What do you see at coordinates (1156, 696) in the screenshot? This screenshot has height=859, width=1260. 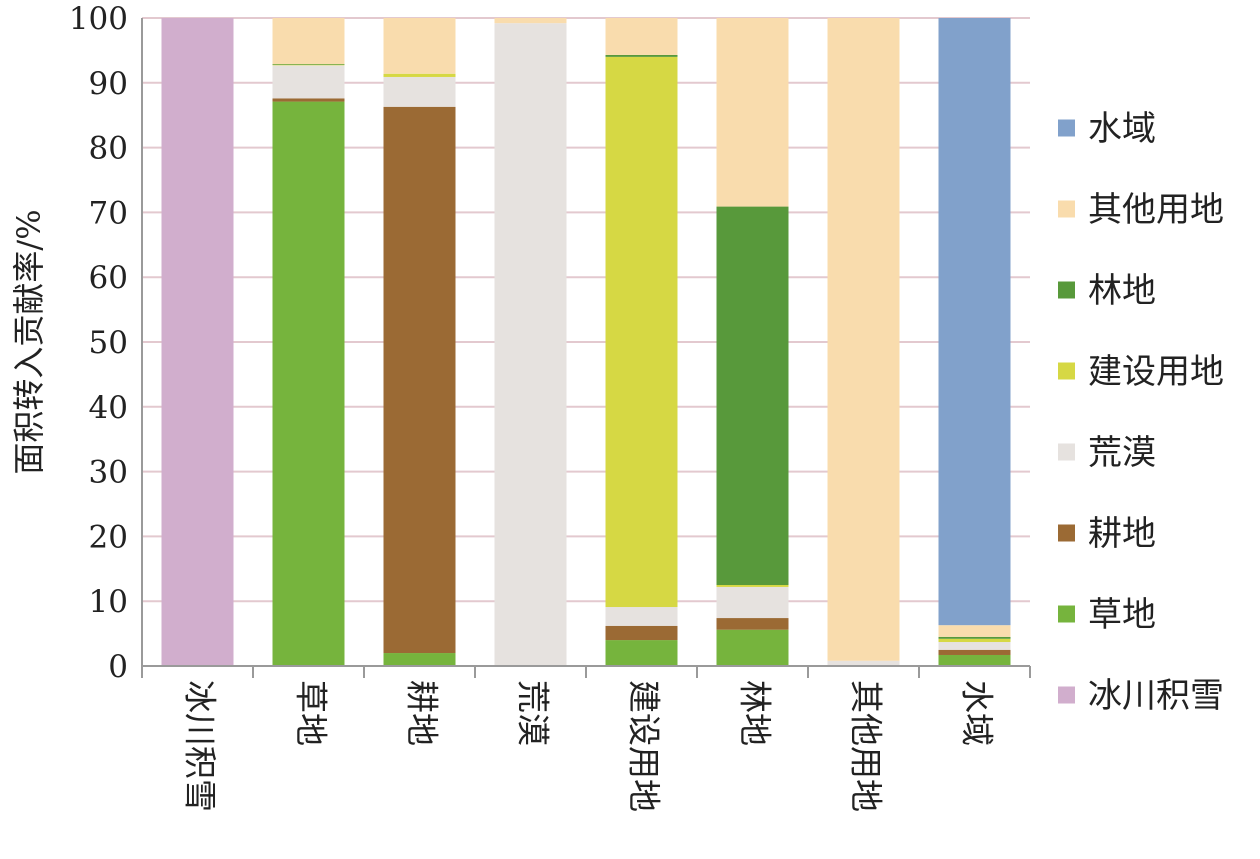 I see `legend-label: 冰川积雪` at bounding box center [1156, 696].